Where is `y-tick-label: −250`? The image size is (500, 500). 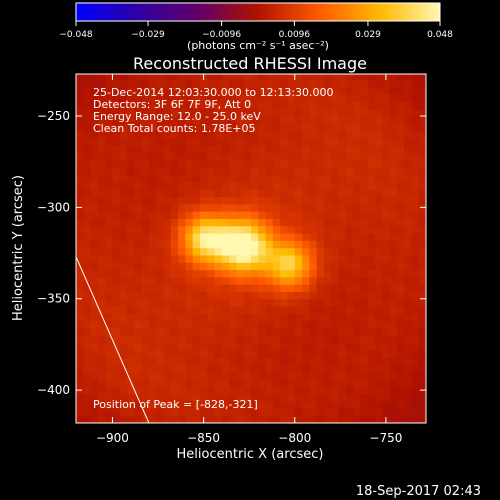
y-tick-label: −250 is located at coordinates (53, 116).